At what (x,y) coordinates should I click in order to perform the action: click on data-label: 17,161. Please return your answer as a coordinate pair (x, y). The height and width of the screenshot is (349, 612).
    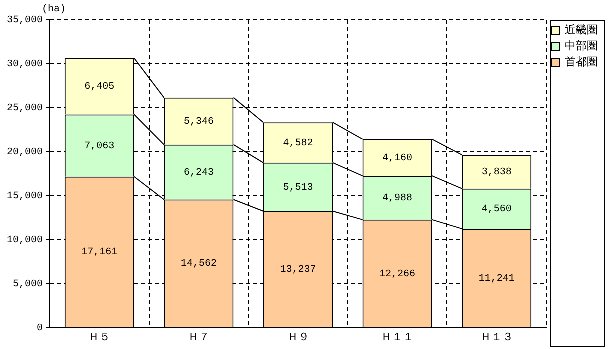
    Looking at the image, I should click on (100, 253).